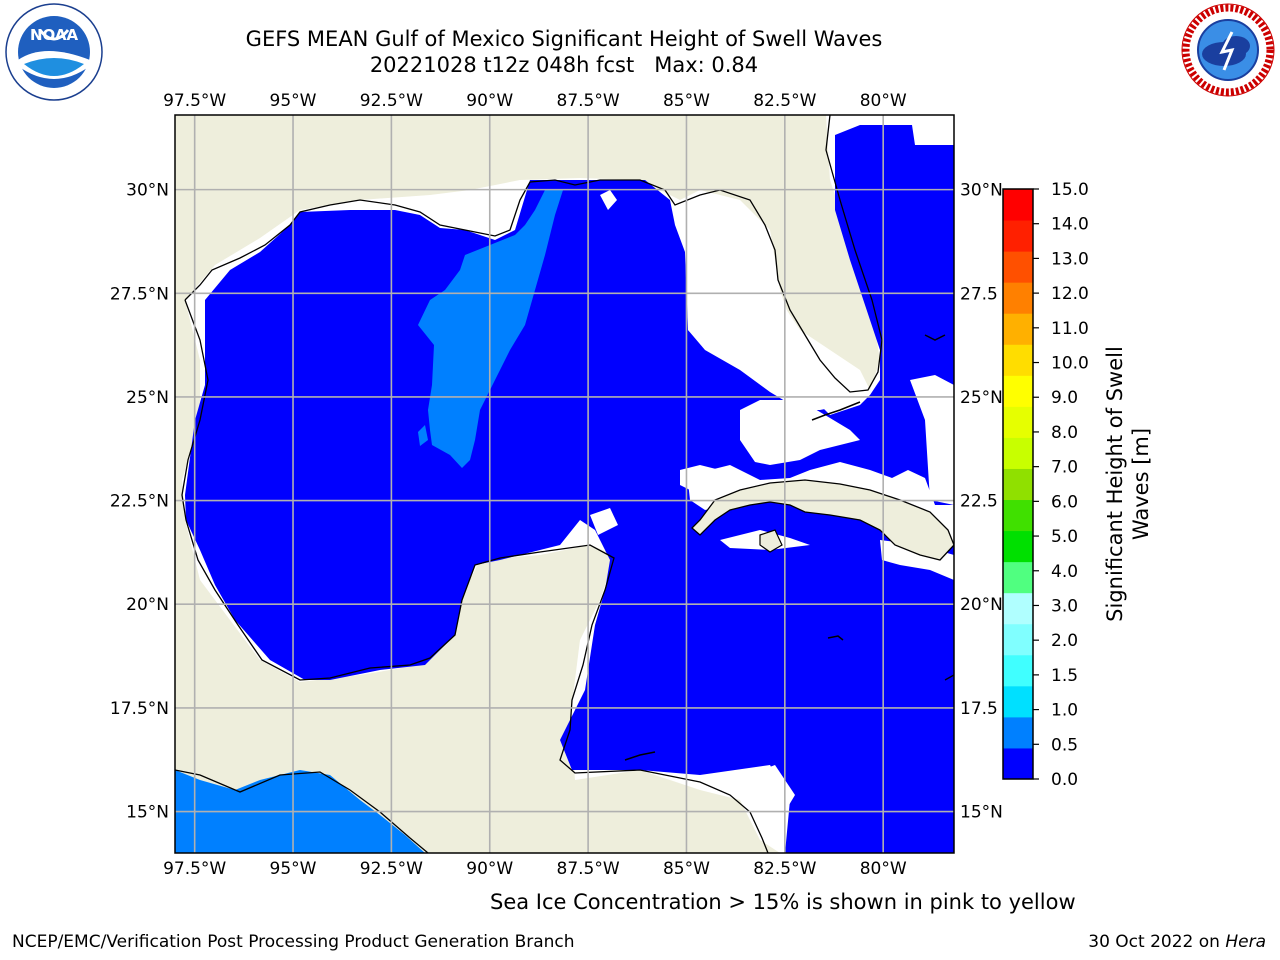 The height and width of the screenshot is (960, 1280). Describe the element at coordinates (1064, 745) in the screenshot. I see `colorbar-tick-label: 0.5` at that location.